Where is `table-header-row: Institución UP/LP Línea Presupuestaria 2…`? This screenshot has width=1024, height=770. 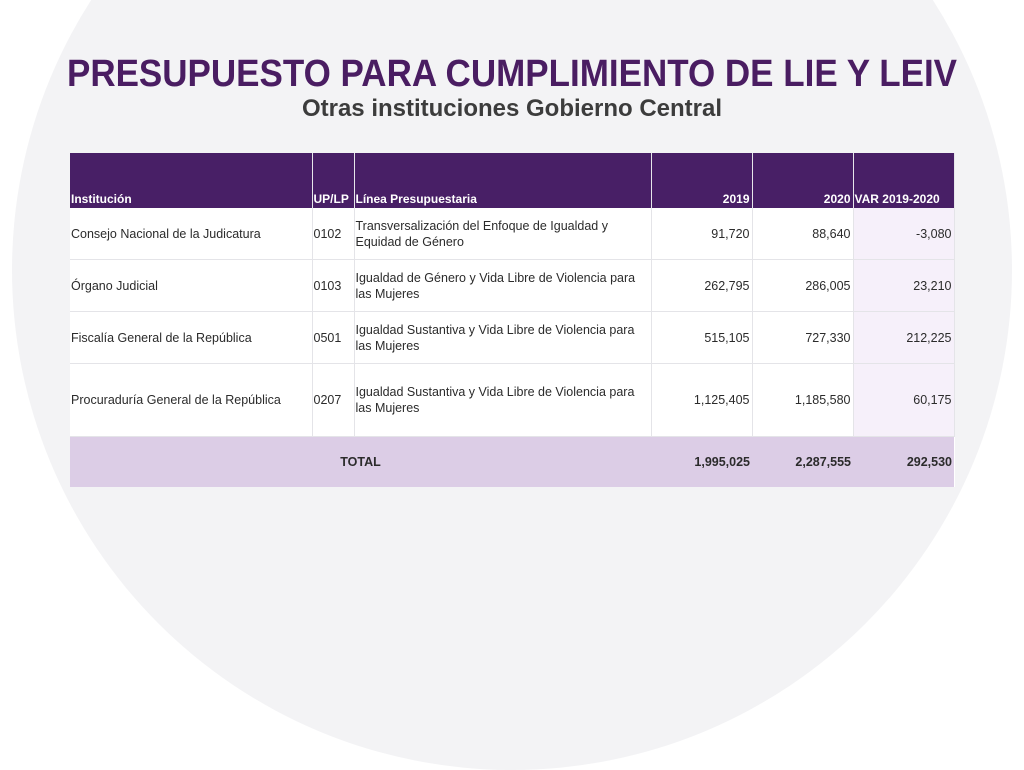 table-header-row: Institución UP/LP Línea Presupuestaria 2… is located at coordinates (512, 180).